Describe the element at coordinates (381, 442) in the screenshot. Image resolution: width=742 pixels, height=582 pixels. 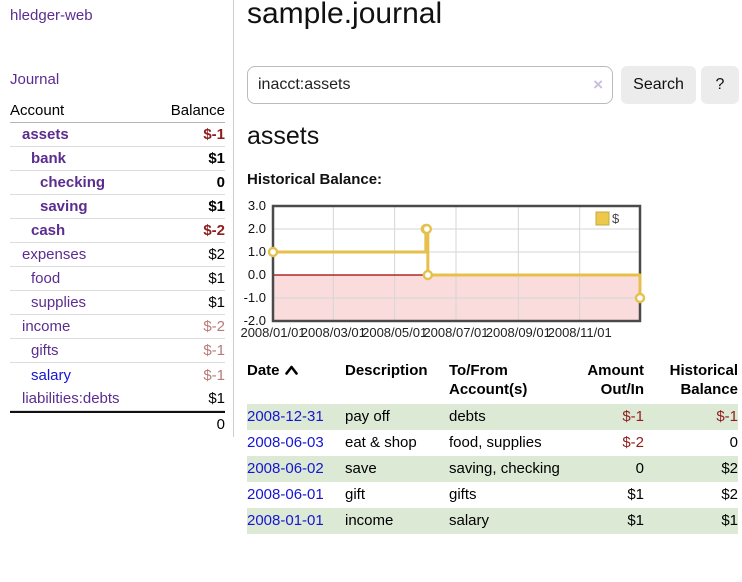
I see `transaction-description: eat & shop` at that location.